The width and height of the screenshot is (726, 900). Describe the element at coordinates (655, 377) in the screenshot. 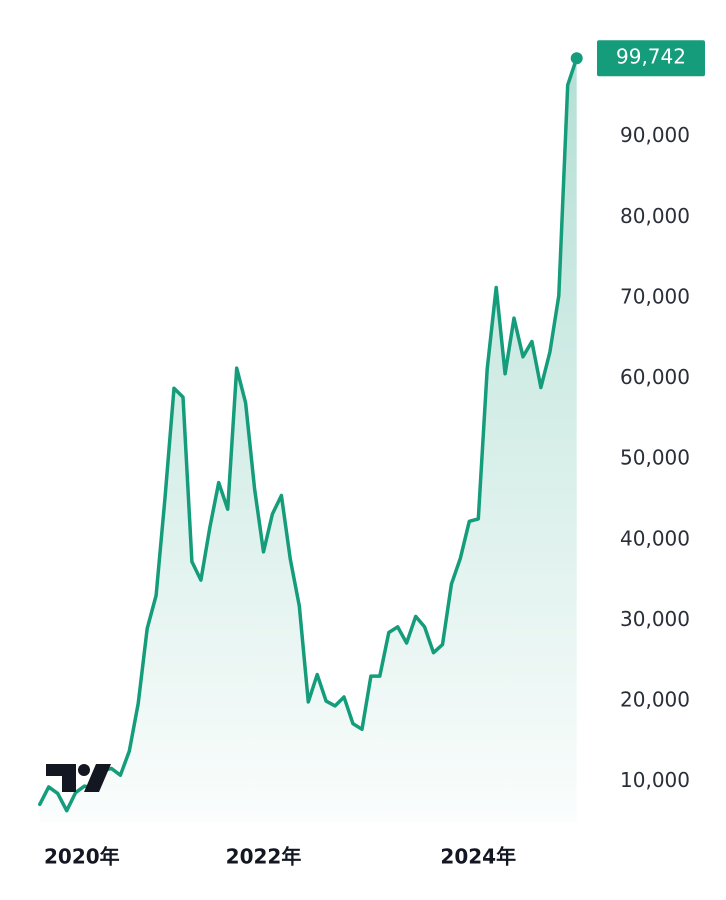

I see `y-tick-label: 60,000` at that location.